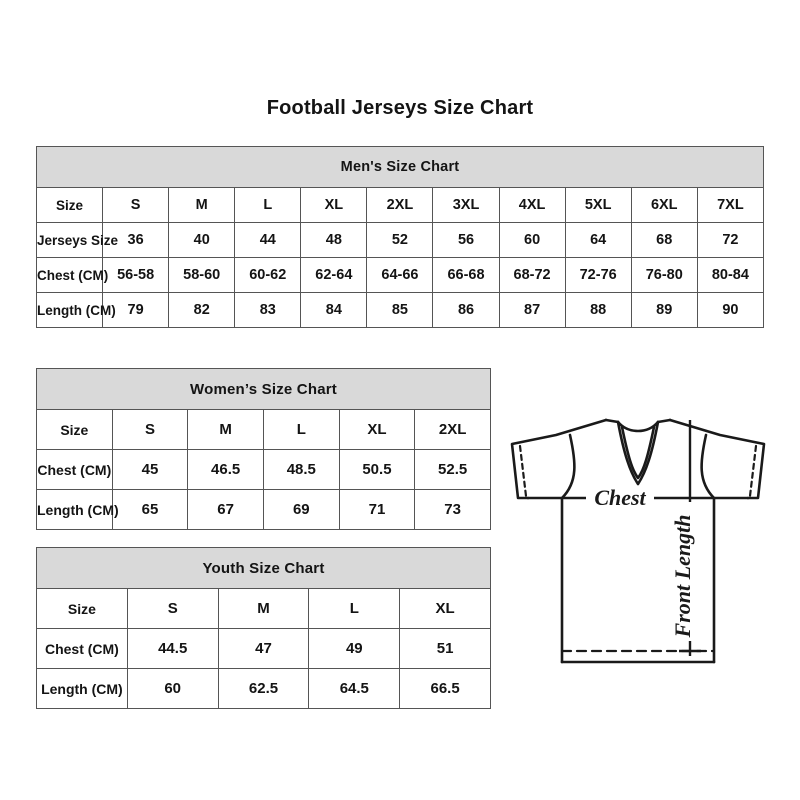  Describe the element at coordinates (730, 275) in the screenshot. I see `table-cell: 80-84` at that location.